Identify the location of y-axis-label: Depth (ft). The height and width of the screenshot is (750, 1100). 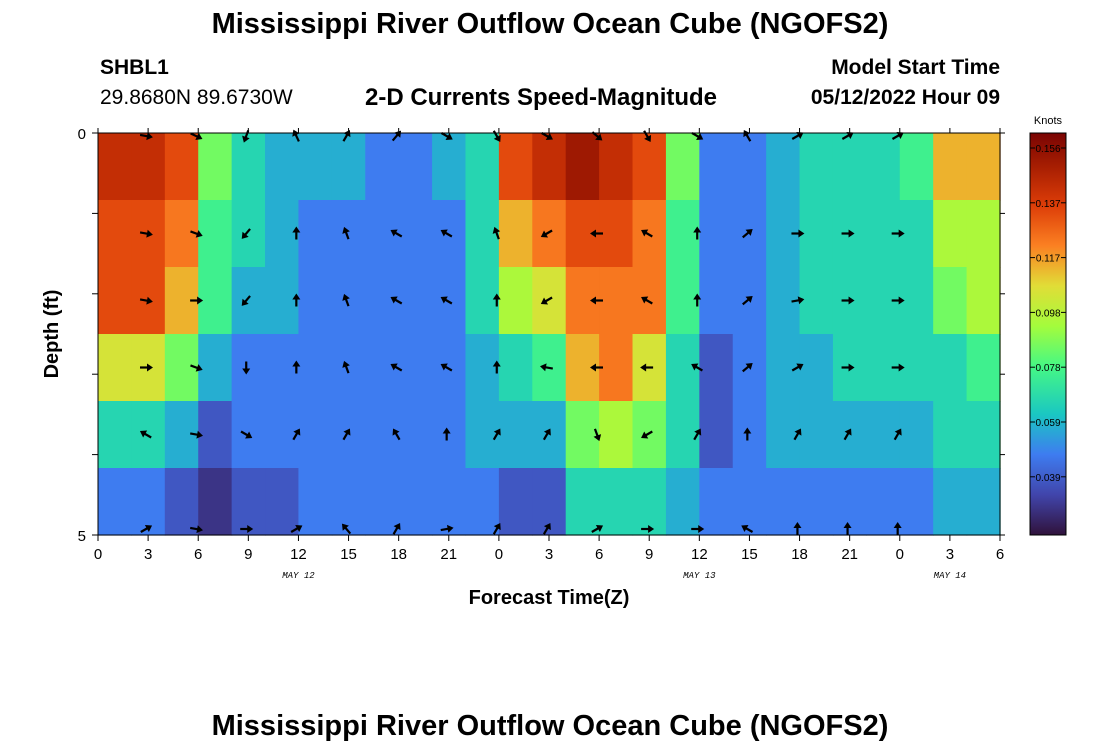
(52, 334).